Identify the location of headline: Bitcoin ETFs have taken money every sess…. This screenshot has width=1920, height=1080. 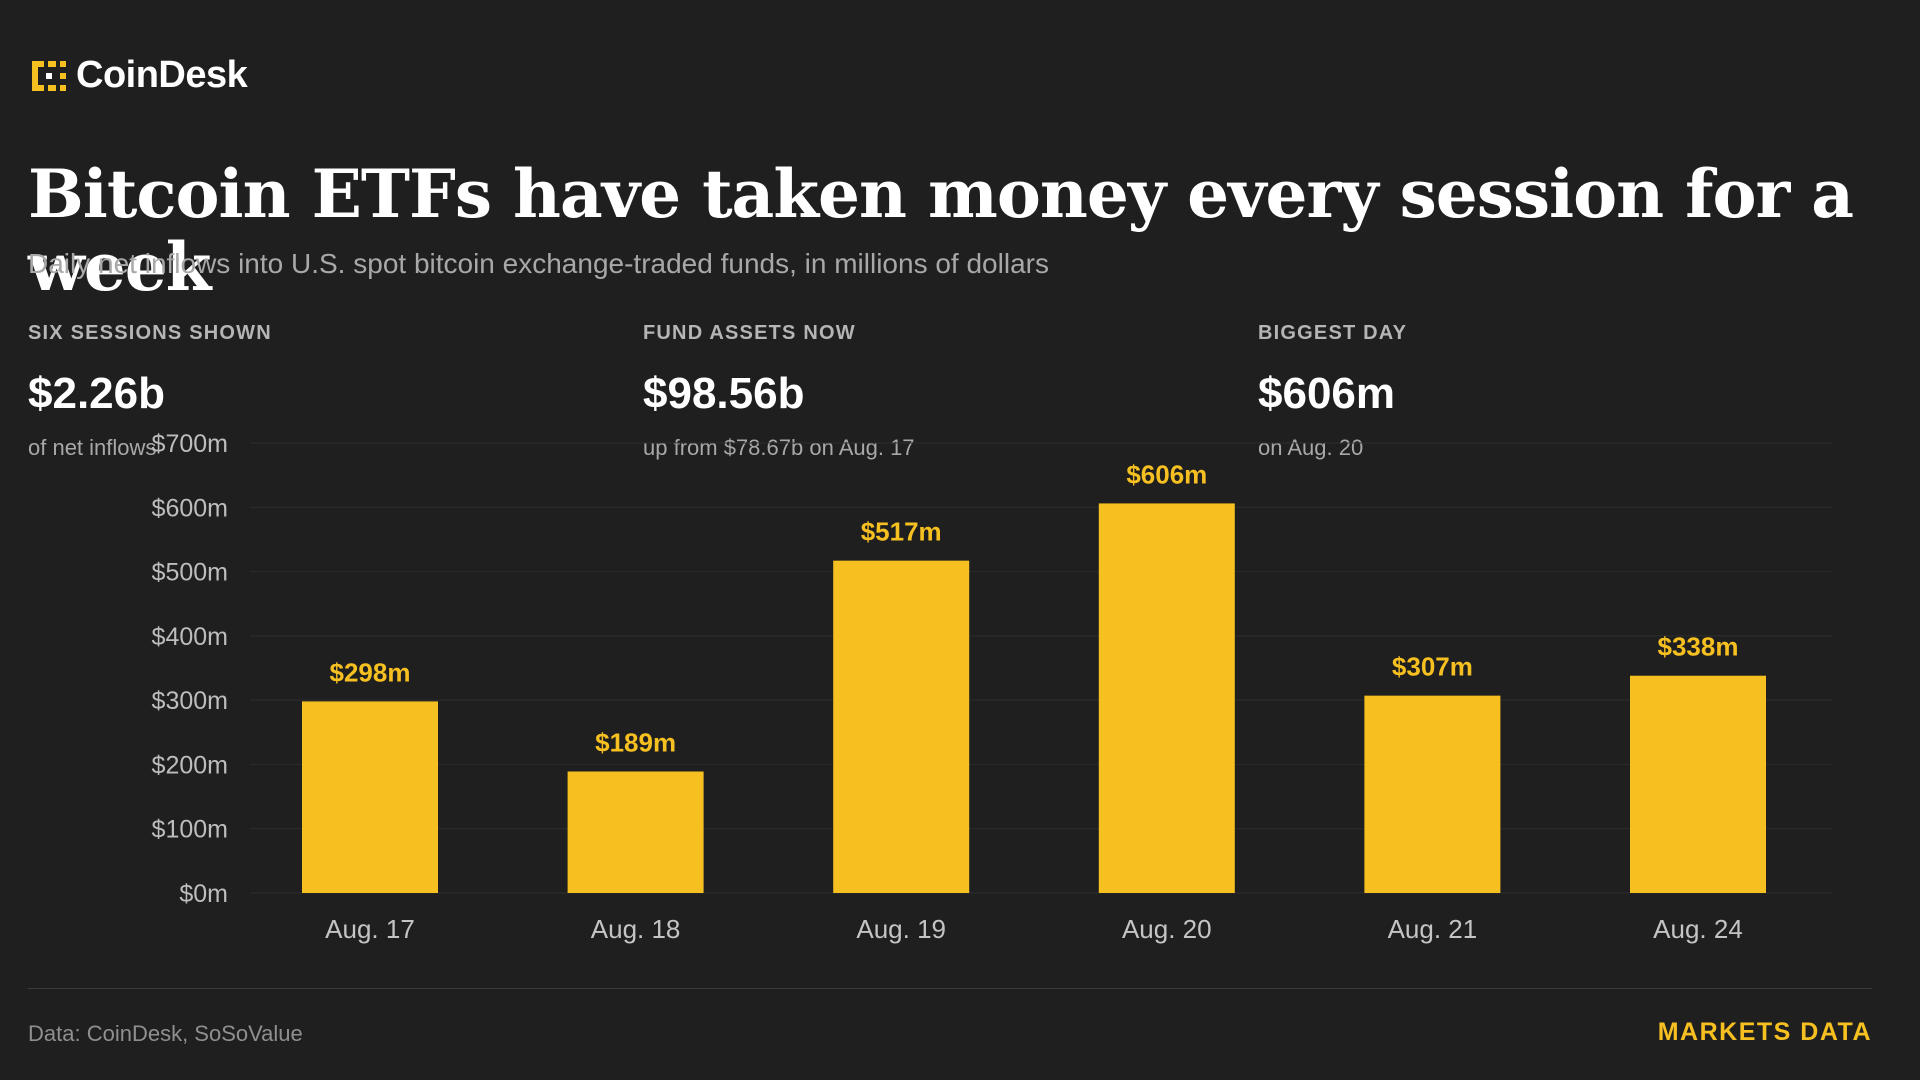
(941, 230).